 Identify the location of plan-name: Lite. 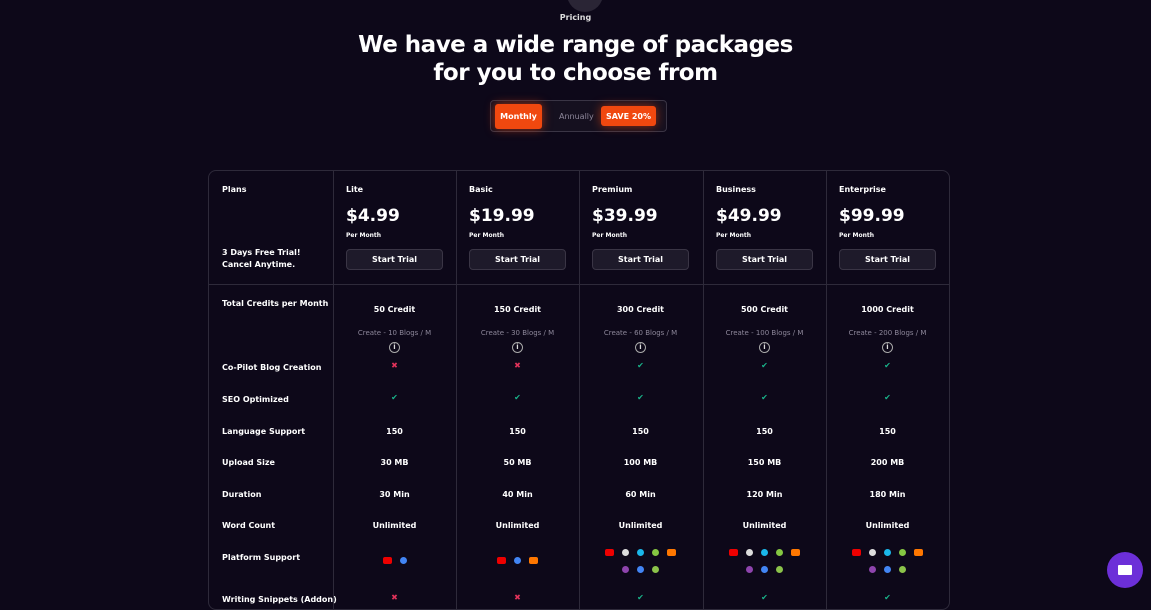
(355, 189).